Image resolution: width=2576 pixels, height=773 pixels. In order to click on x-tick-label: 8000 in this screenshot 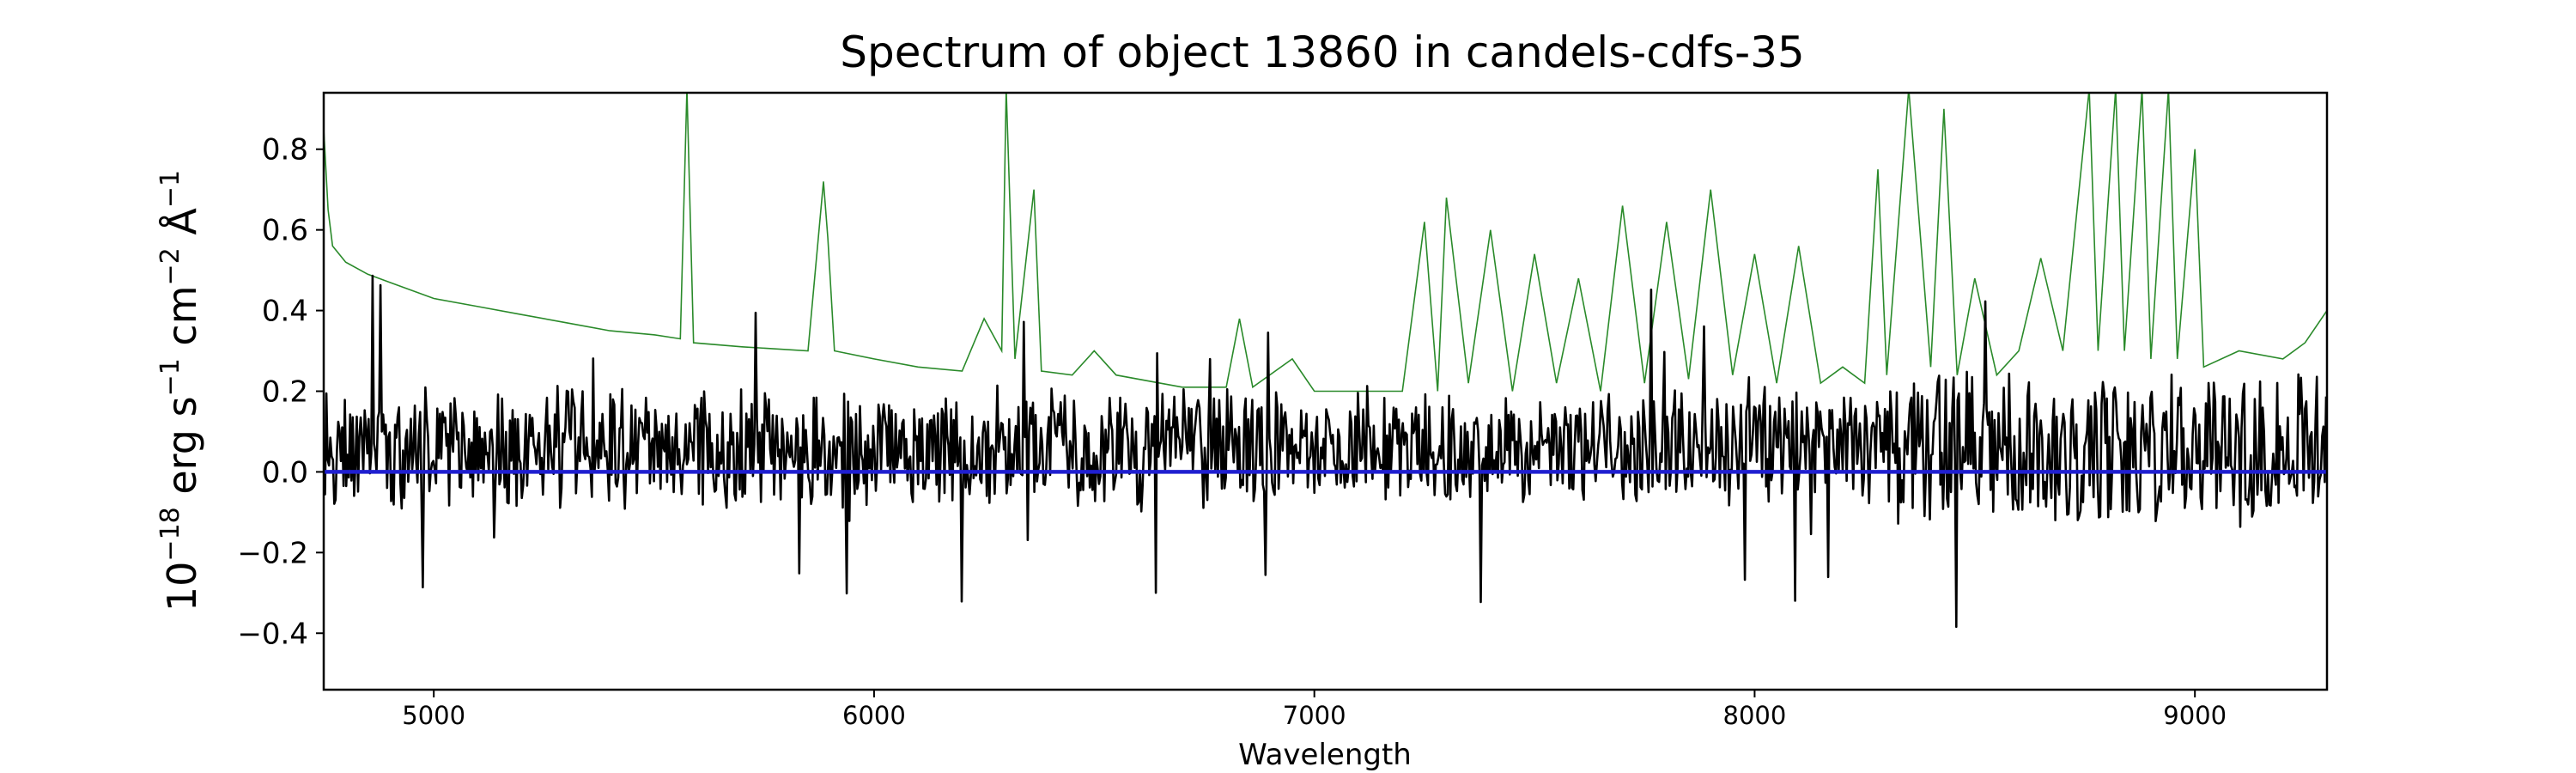, I will do `click(1755, 715)`.